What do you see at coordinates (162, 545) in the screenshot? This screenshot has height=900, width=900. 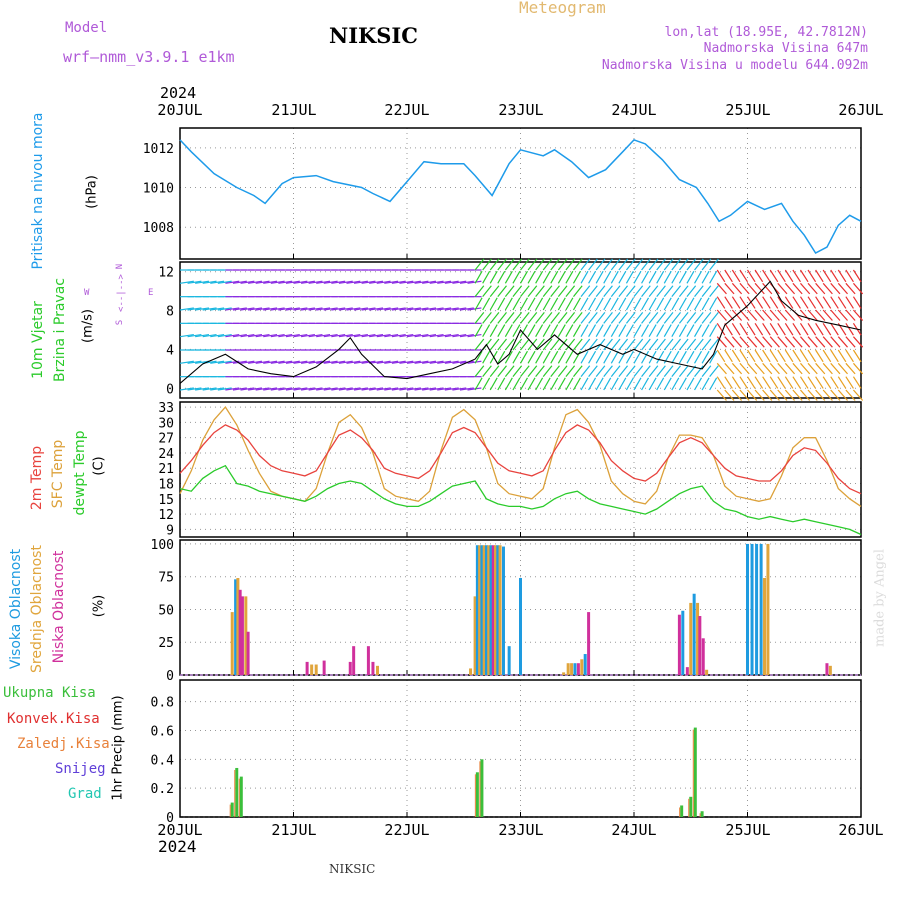 I see `y-tick-label: 100` at bounding box center [162, 545].